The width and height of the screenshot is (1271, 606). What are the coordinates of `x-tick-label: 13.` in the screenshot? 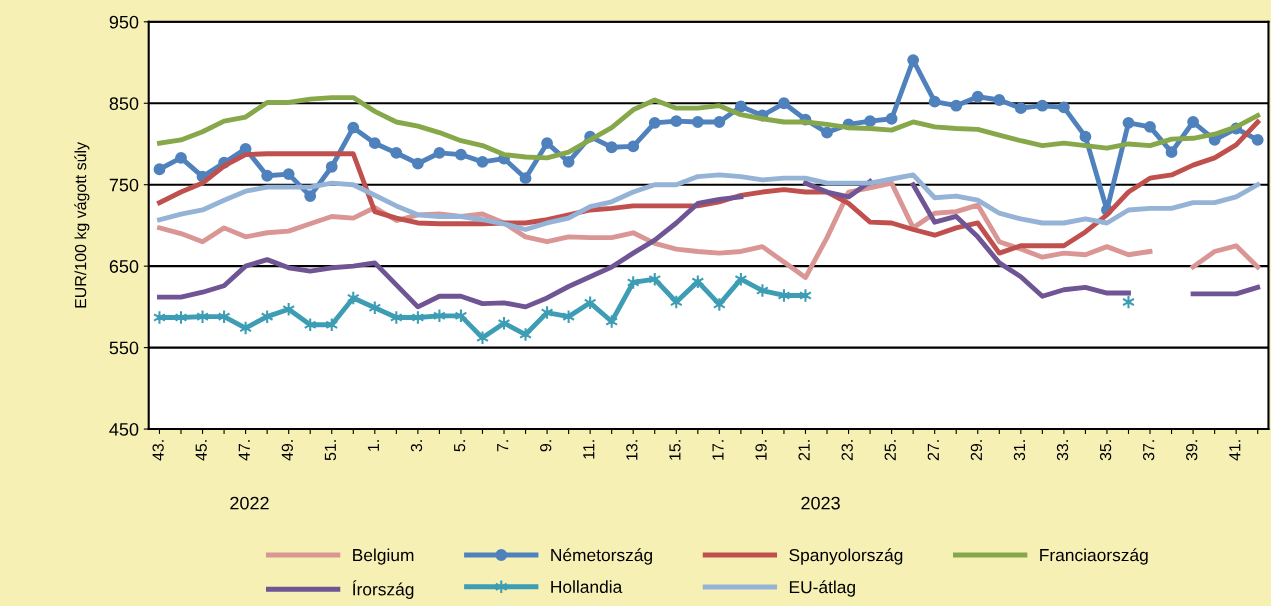 It's located at (632, 450).